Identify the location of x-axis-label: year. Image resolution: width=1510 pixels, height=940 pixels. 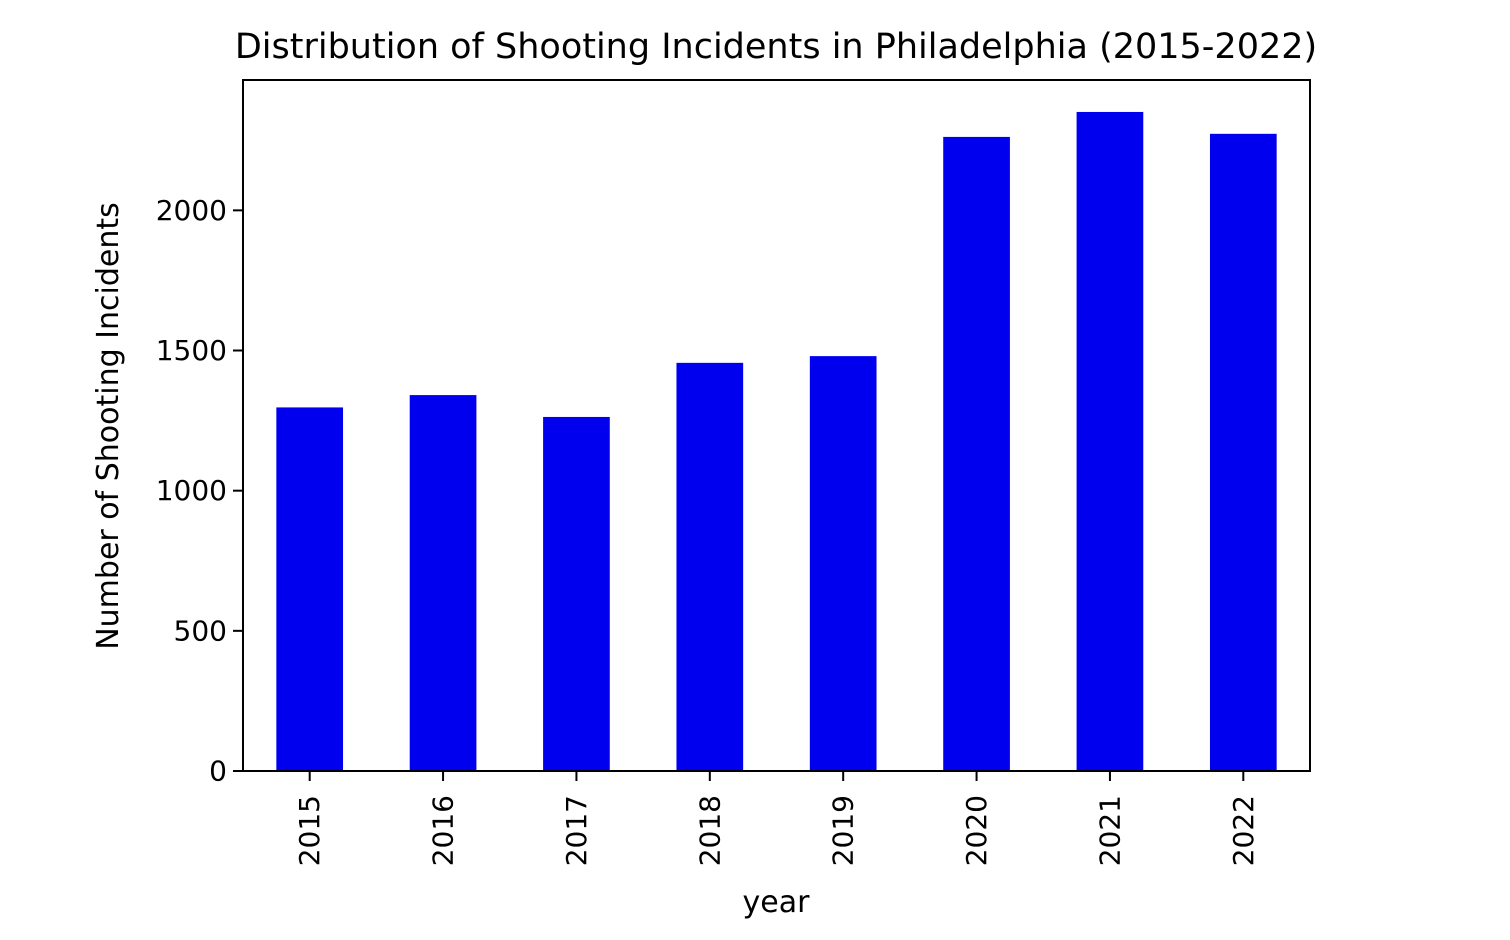
(777, 902).